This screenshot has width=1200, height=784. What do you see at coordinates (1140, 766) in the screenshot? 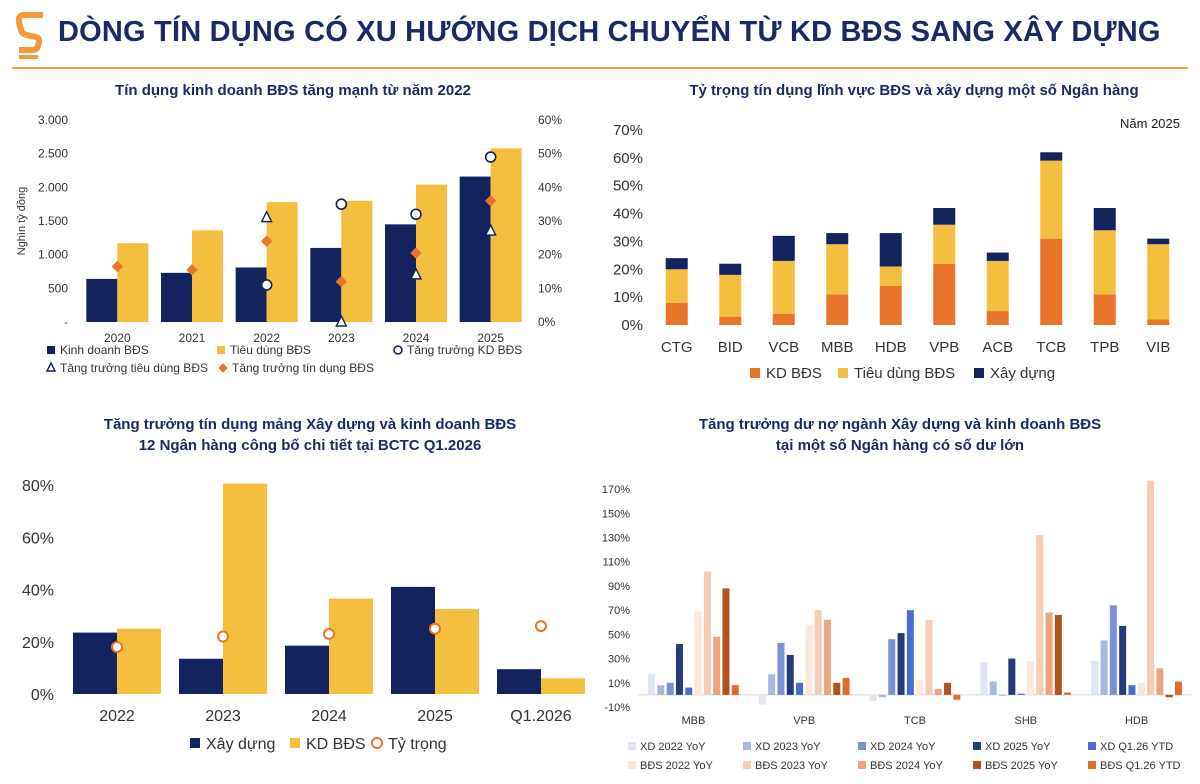
I see `legend-label: BĐS Q1.26 YTD` at bounding box center [1140, 766].